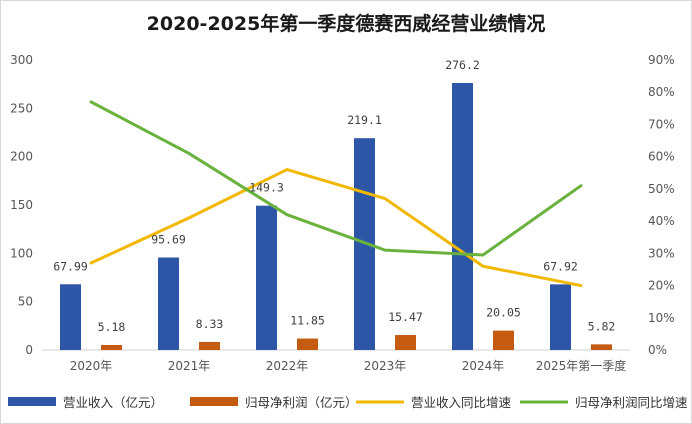 The width and height of the screenshot is (692, 424). Describe the element at coordinates (602, 326) in the screenshot. I see `net-profit-data-label: 5.82` at that location.